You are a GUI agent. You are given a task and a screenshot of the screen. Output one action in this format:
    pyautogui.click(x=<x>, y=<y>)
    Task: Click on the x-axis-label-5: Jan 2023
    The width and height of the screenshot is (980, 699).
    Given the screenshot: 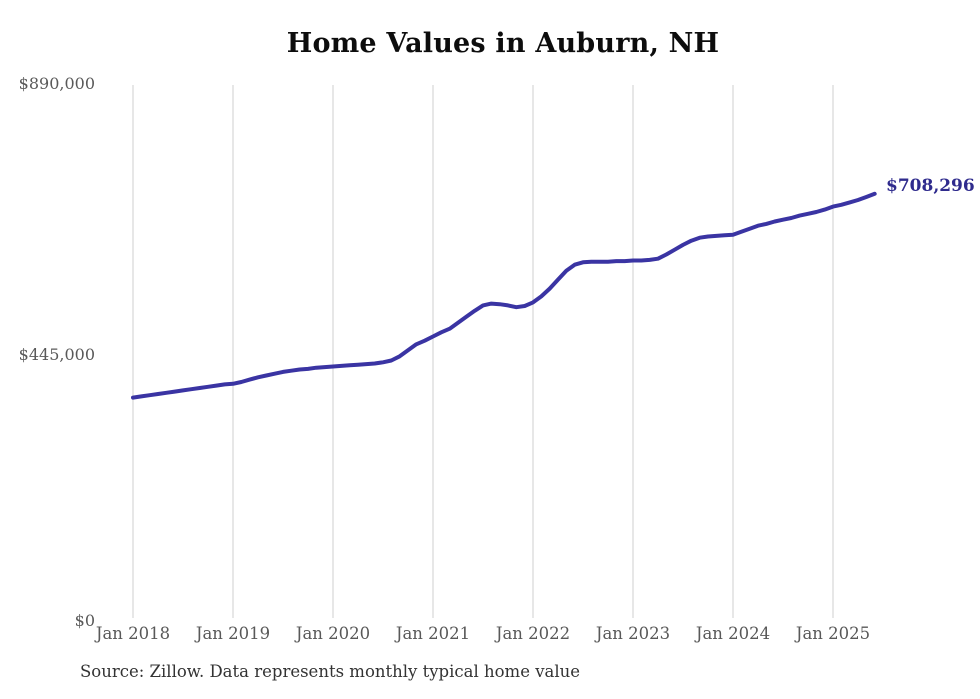 What is the action you would take?
    pyautogui.click(x=633, y=633)
    